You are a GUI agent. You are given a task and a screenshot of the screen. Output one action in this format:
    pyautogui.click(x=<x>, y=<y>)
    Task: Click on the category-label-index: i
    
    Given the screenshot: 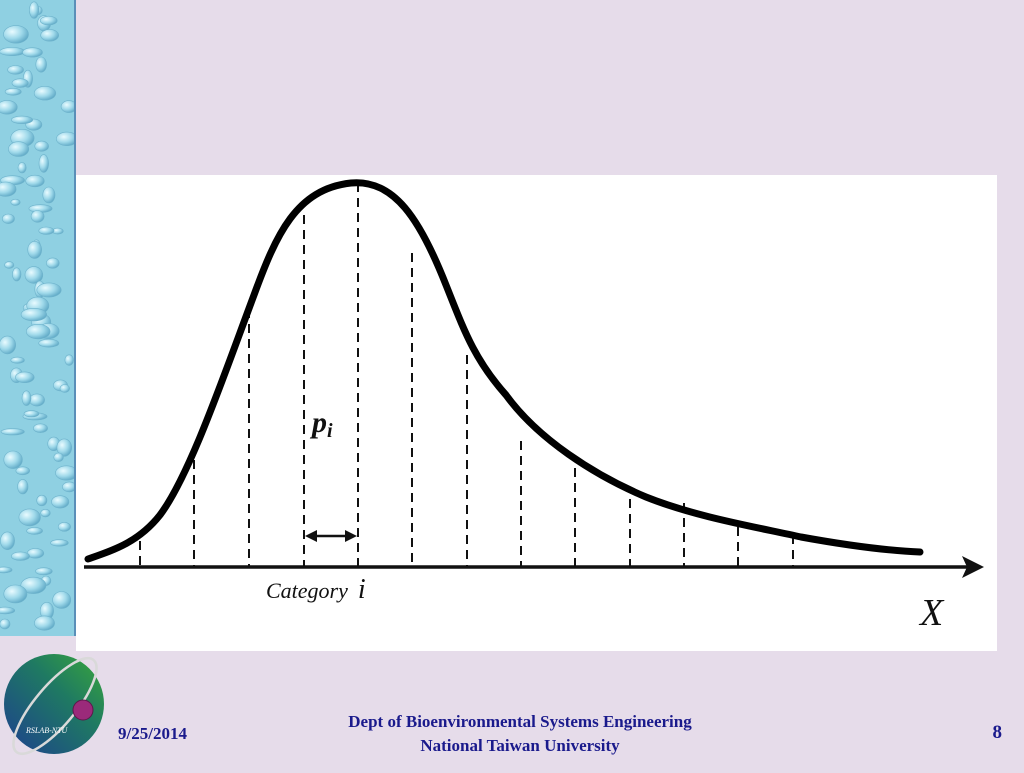 What is the action you would take?
    pyautogui.click(x=362, y=589)
    